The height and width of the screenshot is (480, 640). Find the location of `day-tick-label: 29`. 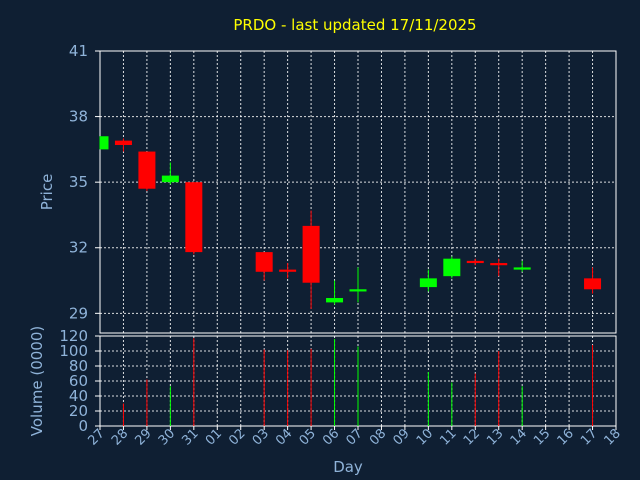

day-tick-label: 29 is located at coordinates (143, 437).